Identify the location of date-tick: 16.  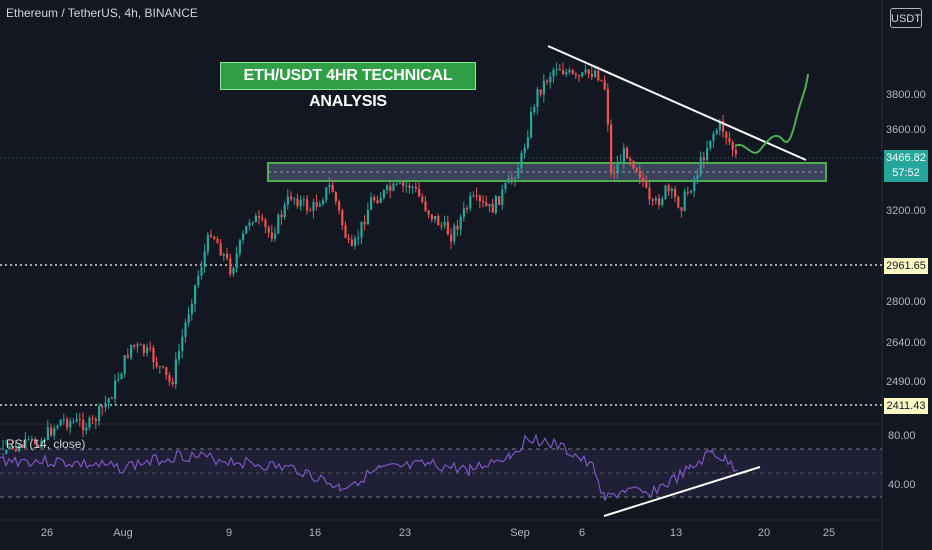
(315, 533).